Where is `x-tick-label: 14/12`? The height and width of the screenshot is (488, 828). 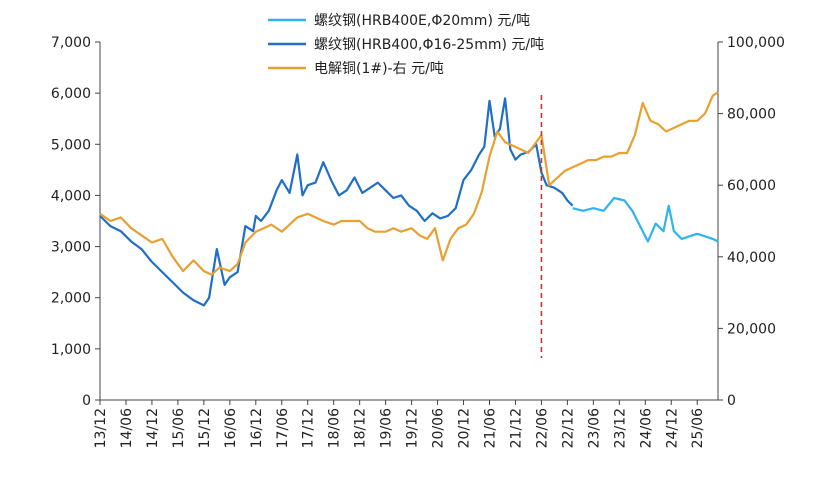 x-tick-label: 14/12 is located at coordinates (153, 428).